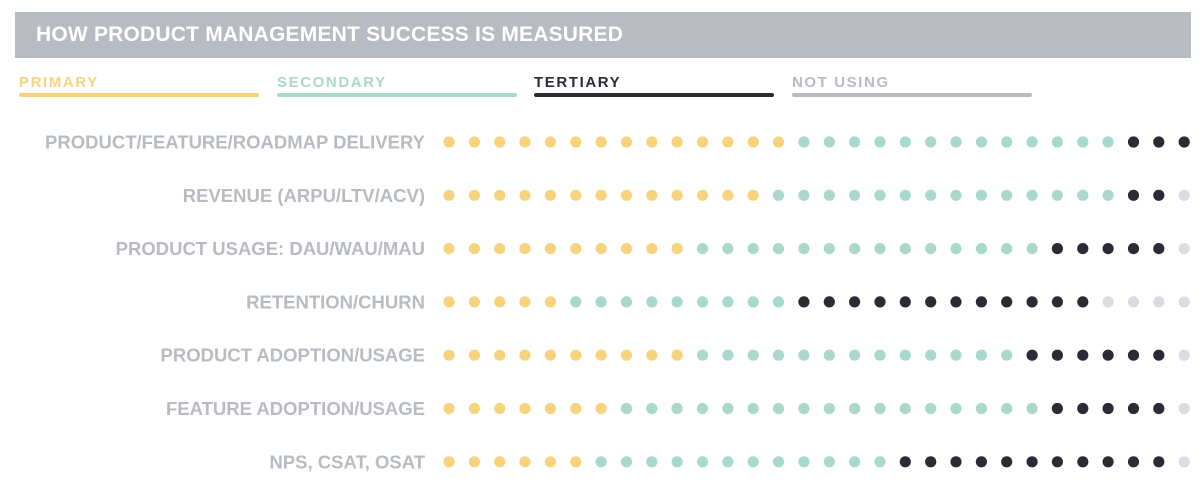 The image size is (1201, 487). Describe the element at coordinates (293, 355) in the screenshot. I see `row-label: PRODUCT ADOPTION/USAGE` at that location.